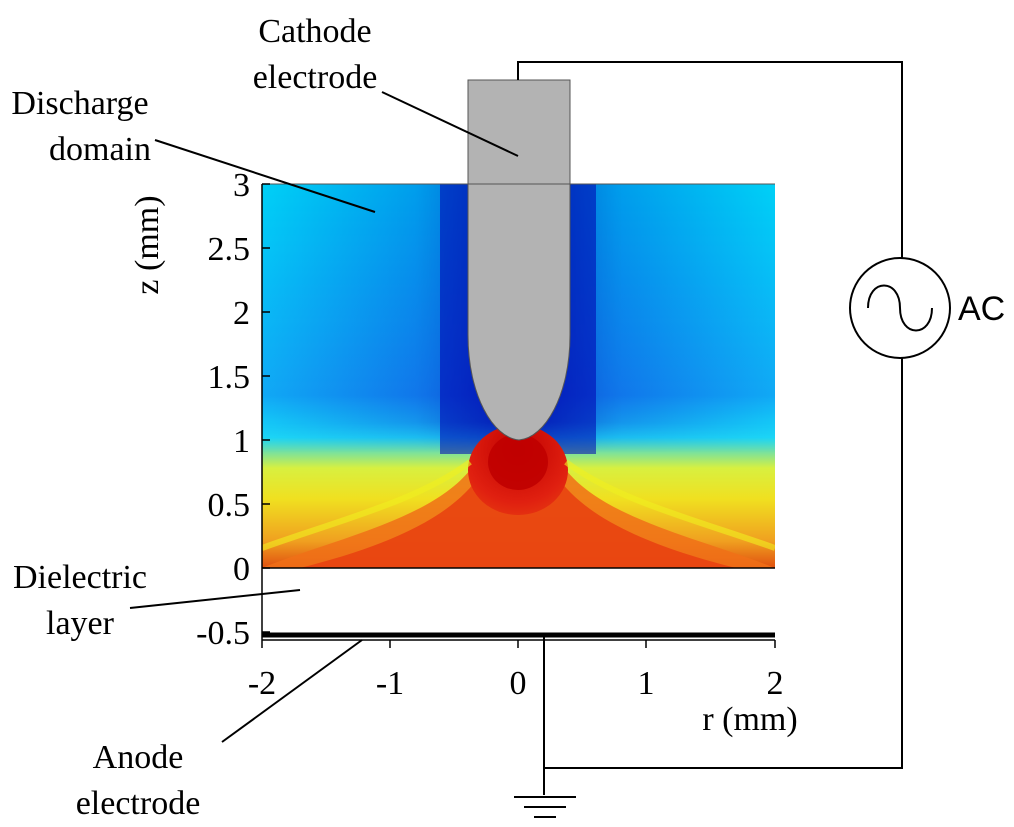  I want to click on discharge-leader, so click(265, 176).